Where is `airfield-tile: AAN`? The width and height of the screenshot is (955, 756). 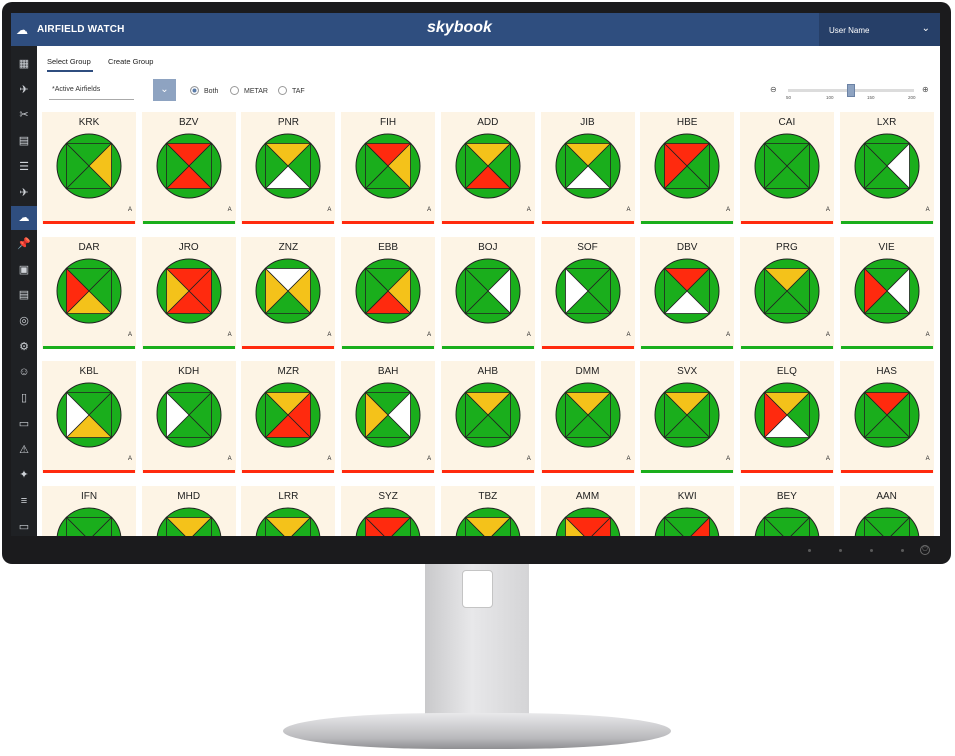
airfield-tile: AAN is located at coordinates (886, 510).